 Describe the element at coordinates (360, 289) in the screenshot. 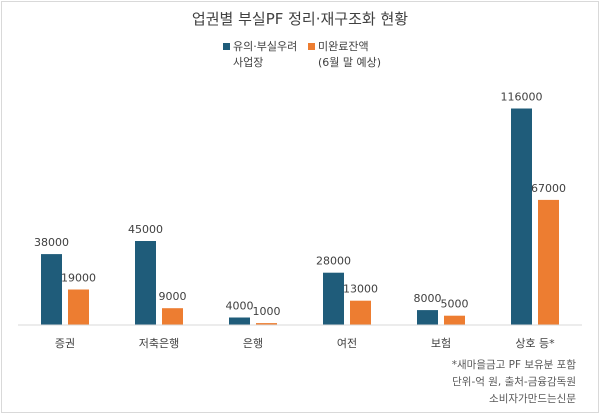

I see `value-label-2-4: 13000` at that location.